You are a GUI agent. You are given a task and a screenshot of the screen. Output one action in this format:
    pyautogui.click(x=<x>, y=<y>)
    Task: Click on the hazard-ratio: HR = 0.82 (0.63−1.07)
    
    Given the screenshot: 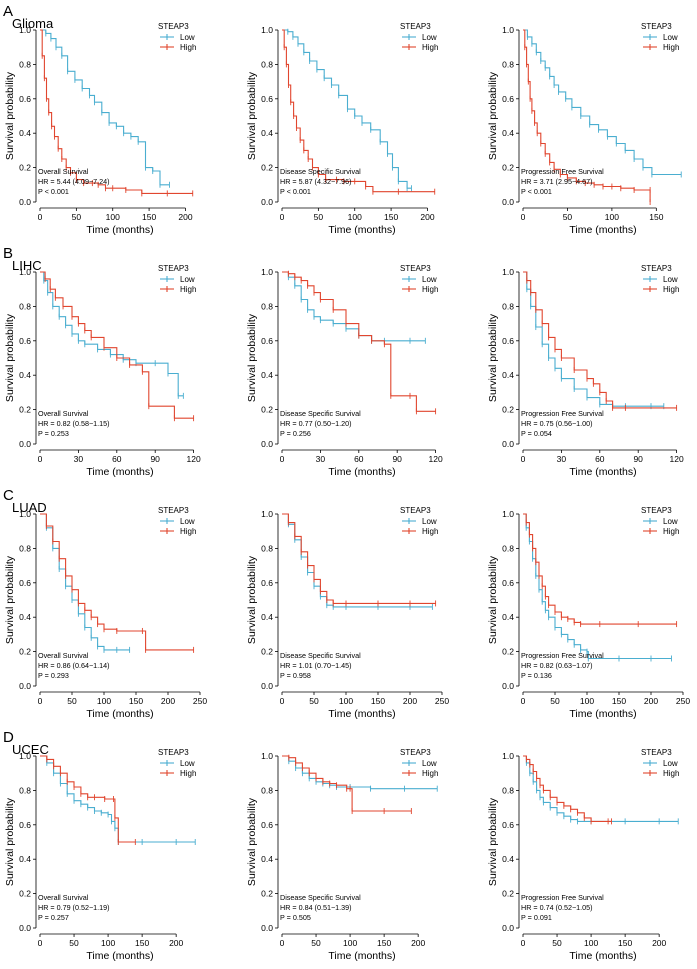 What is the action you would take?
    pyautogui.click(x=557, y=665)
    